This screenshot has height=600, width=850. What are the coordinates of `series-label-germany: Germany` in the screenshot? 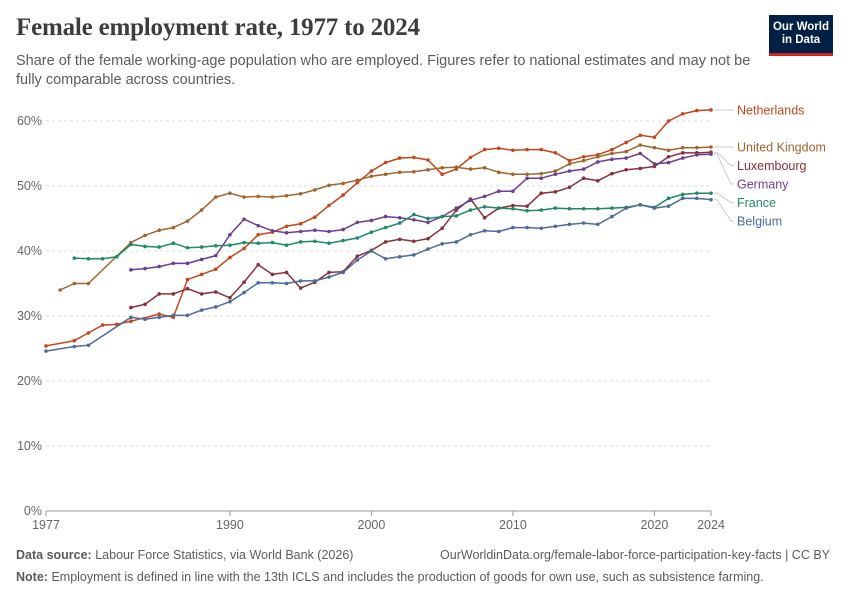 It's located at (763, 185).